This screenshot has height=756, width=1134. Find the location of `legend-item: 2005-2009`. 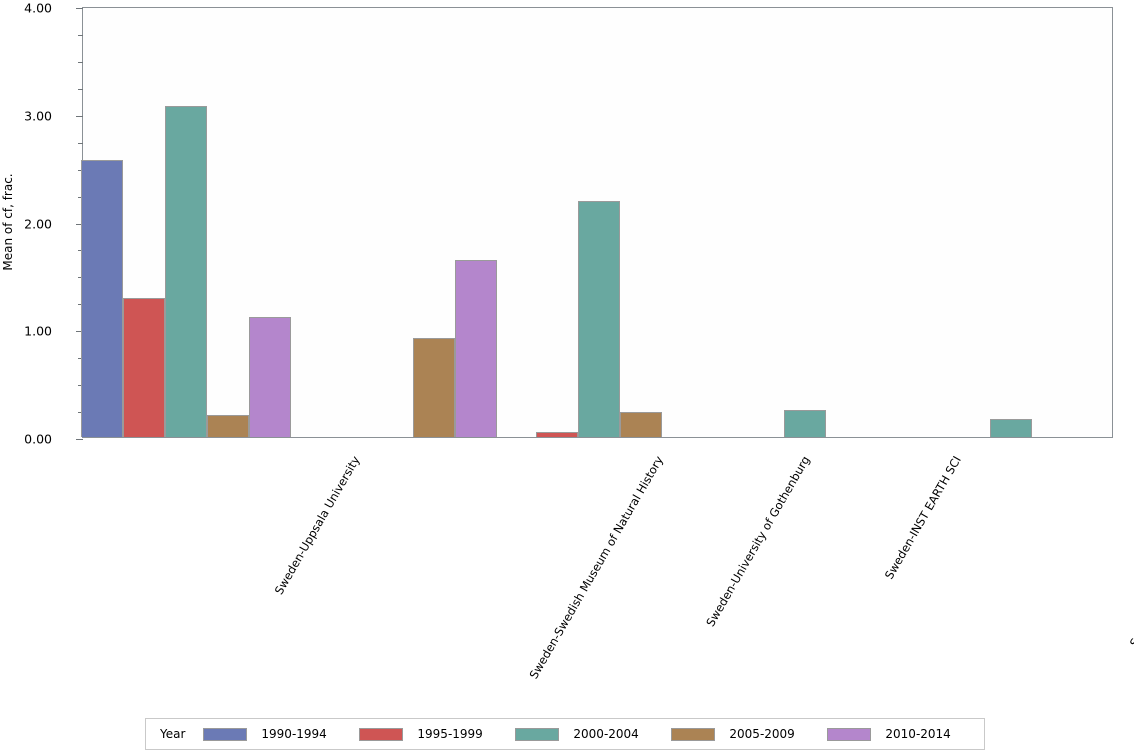

legend-item: 2005-2009 is located at coordinates (749, 734).